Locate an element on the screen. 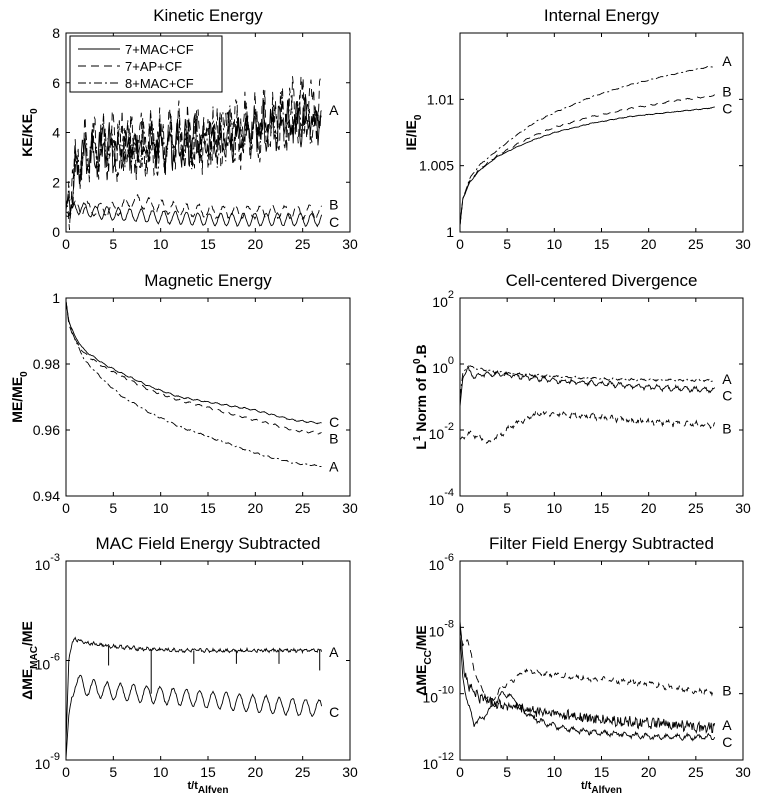 This screenshot has height=795, width=764. y-tick-label: 10⁻⁹ is located at coordinates (47, 761).